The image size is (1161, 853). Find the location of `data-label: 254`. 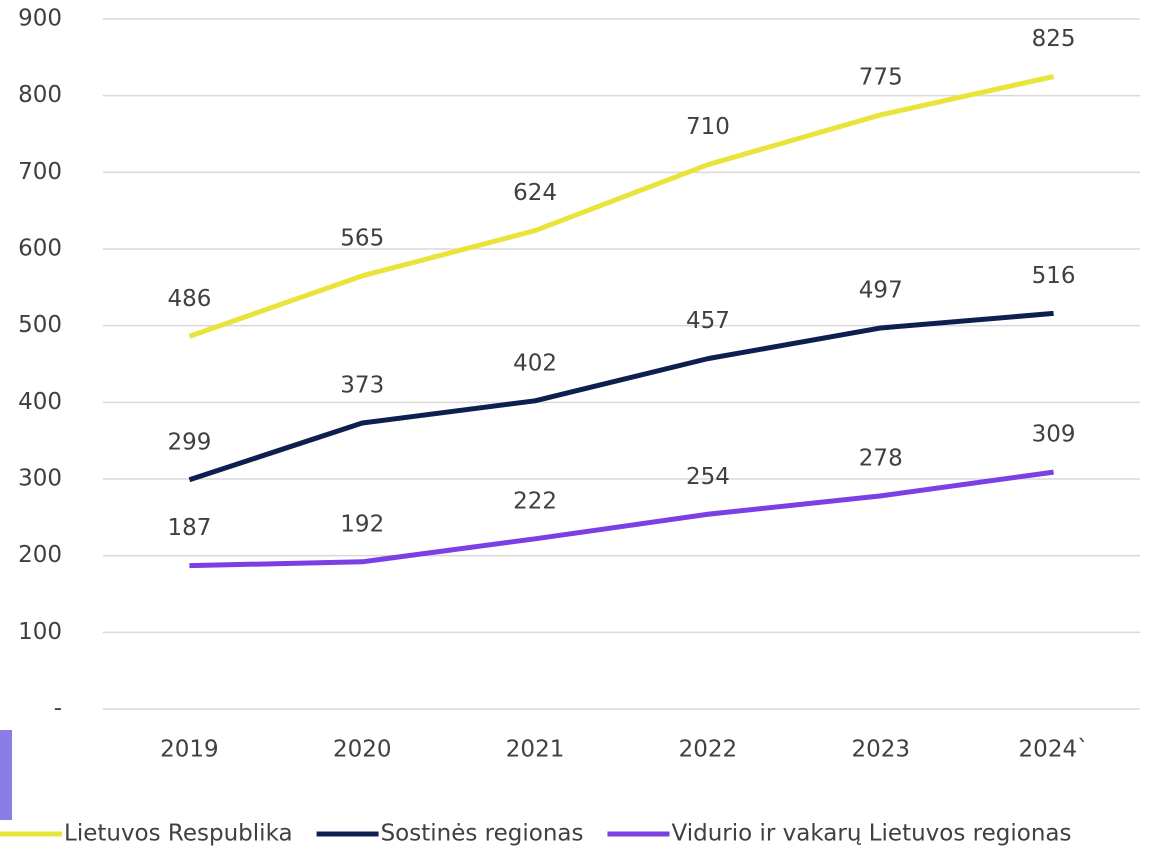

data-label: 254 is located at coordinates (708, 477).